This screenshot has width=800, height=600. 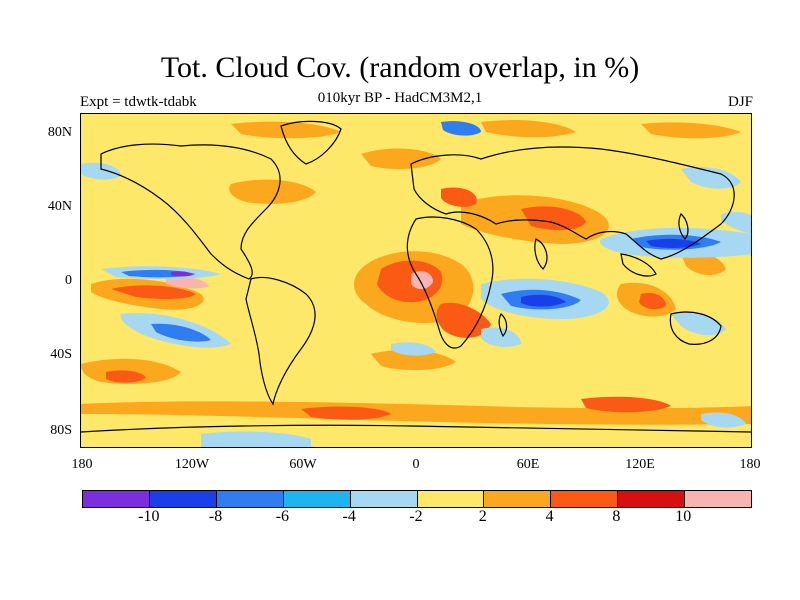 I want to click on lat-tick-label: 80N, so click(x=59, y=132).